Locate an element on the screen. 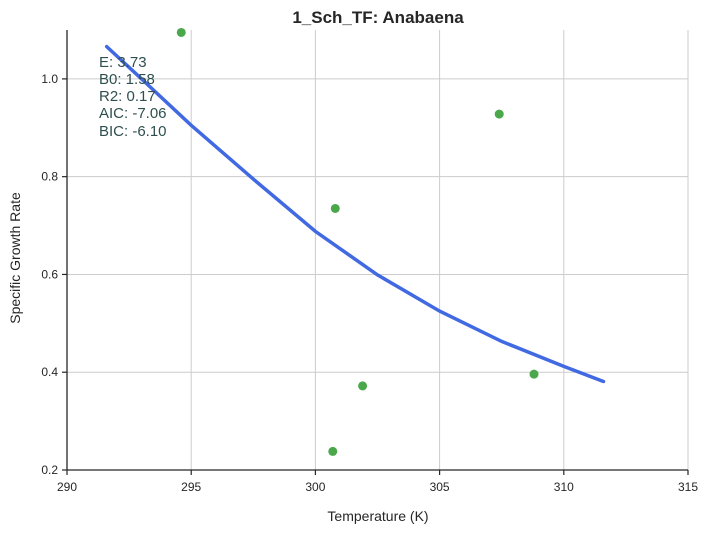  x-tick-label: 290 is located at coordinates (67, 487).